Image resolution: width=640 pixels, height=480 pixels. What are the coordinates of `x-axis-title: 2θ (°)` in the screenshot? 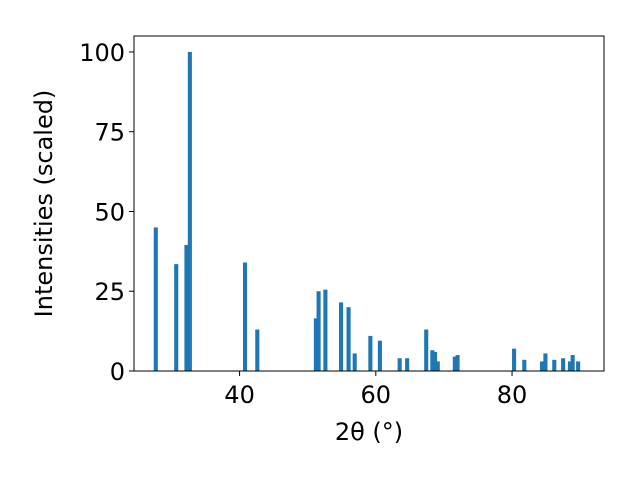 It's located at (369, 432).